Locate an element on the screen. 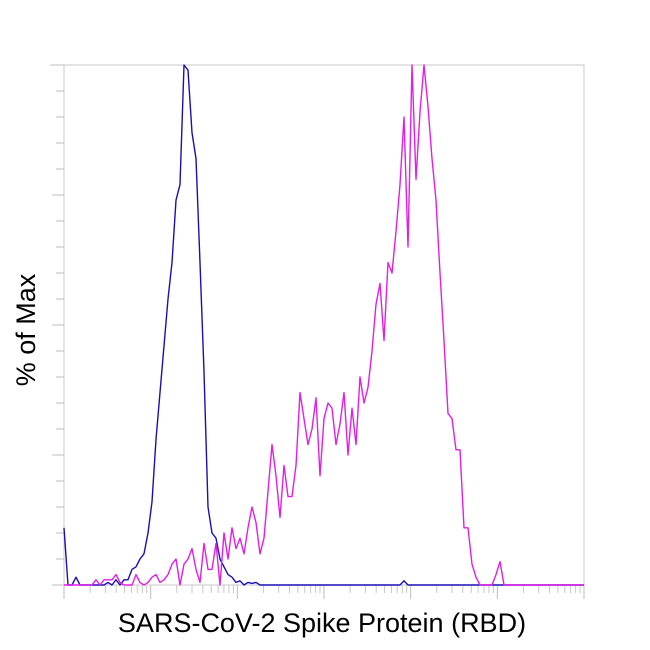 This screenshot has width=650, height=650. y-axis-ticks is located at coordinates (58, 325).